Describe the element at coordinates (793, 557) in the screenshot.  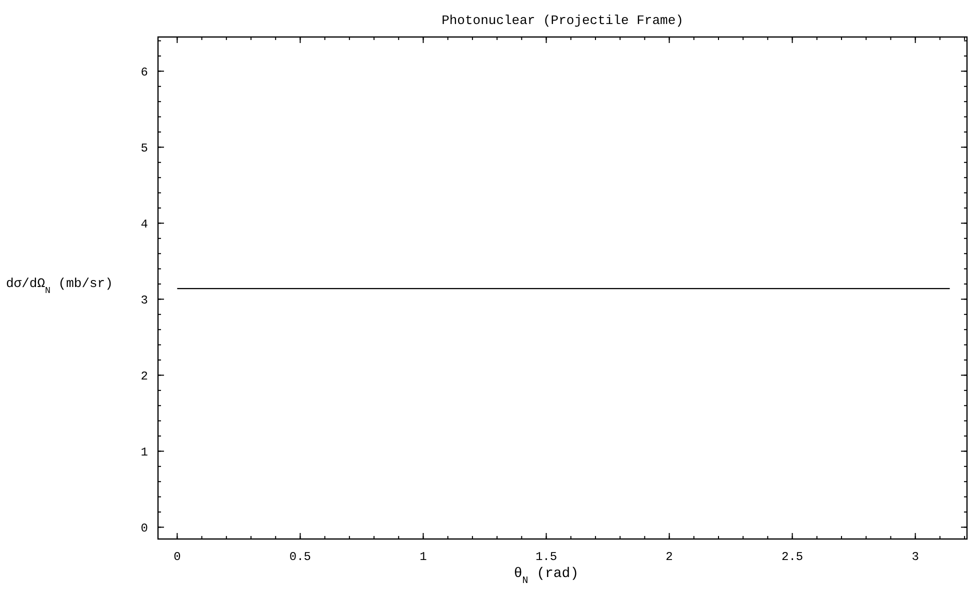
I see `x-tick-label: 2.5` at that location.